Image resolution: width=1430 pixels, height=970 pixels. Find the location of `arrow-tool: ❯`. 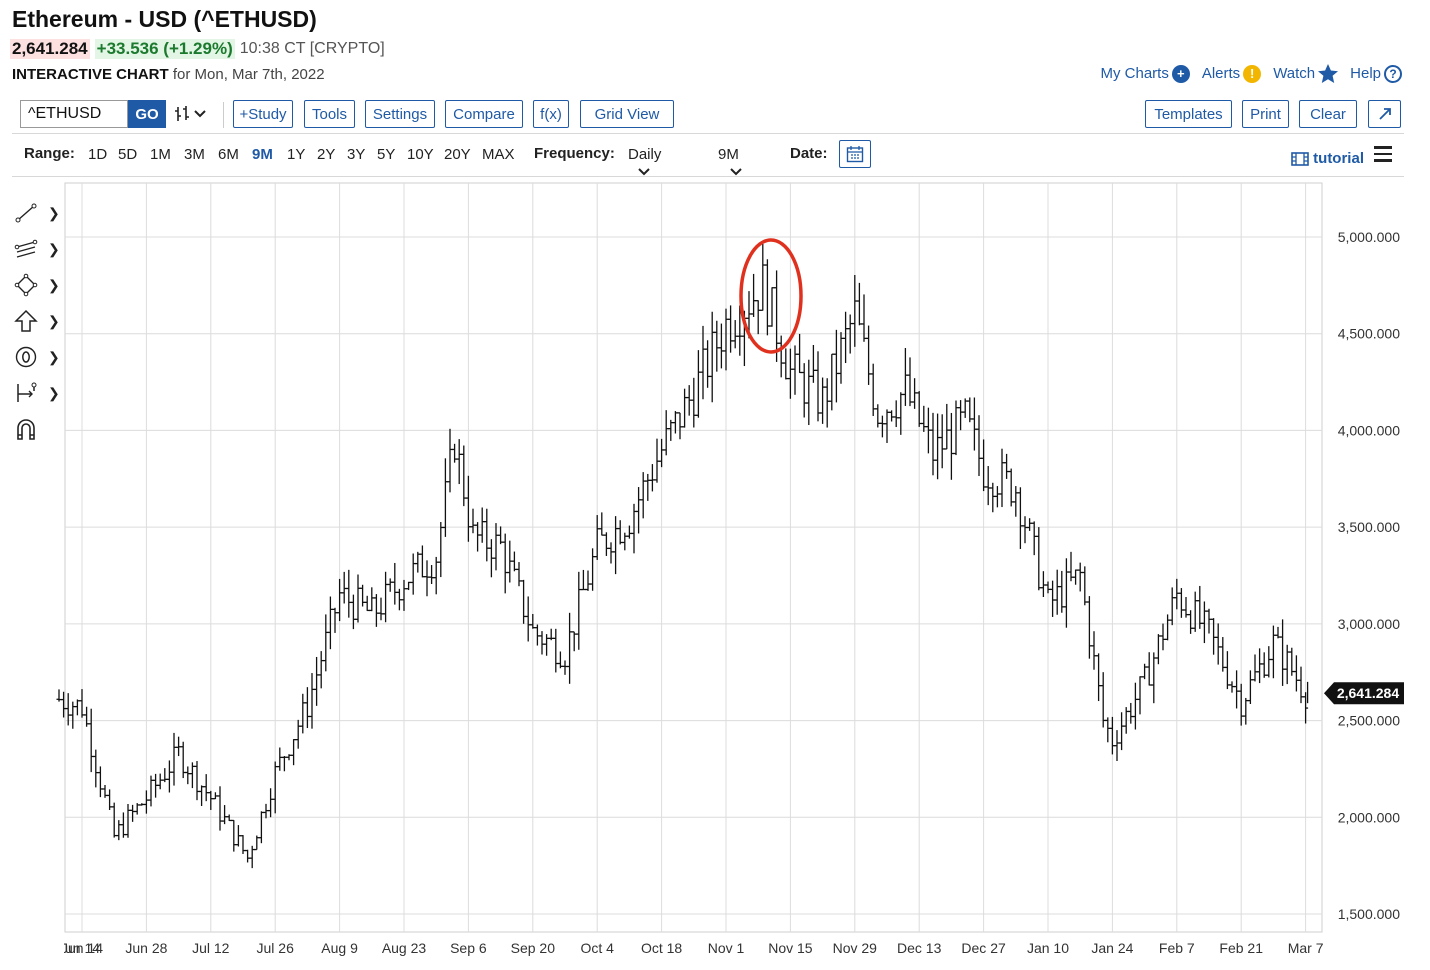

arrow-tool: ❯ is located at coordinates (37, 321).